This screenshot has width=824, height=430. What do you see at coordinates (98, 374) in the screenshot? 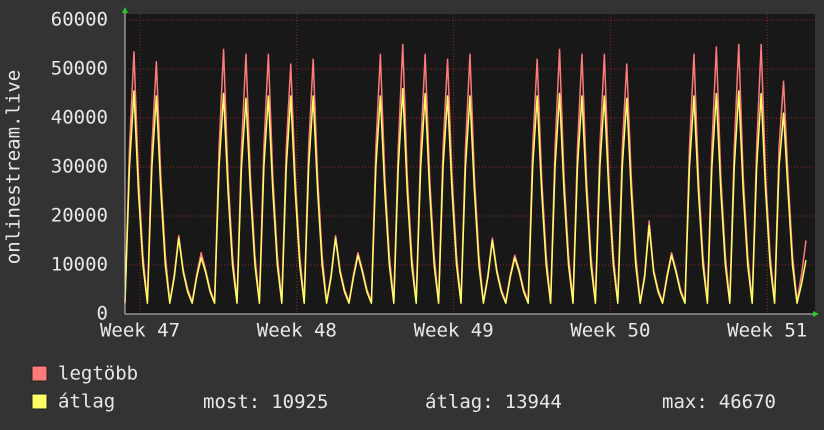
I see `legend-label: legtöbb` at bounding box center [98, 374].